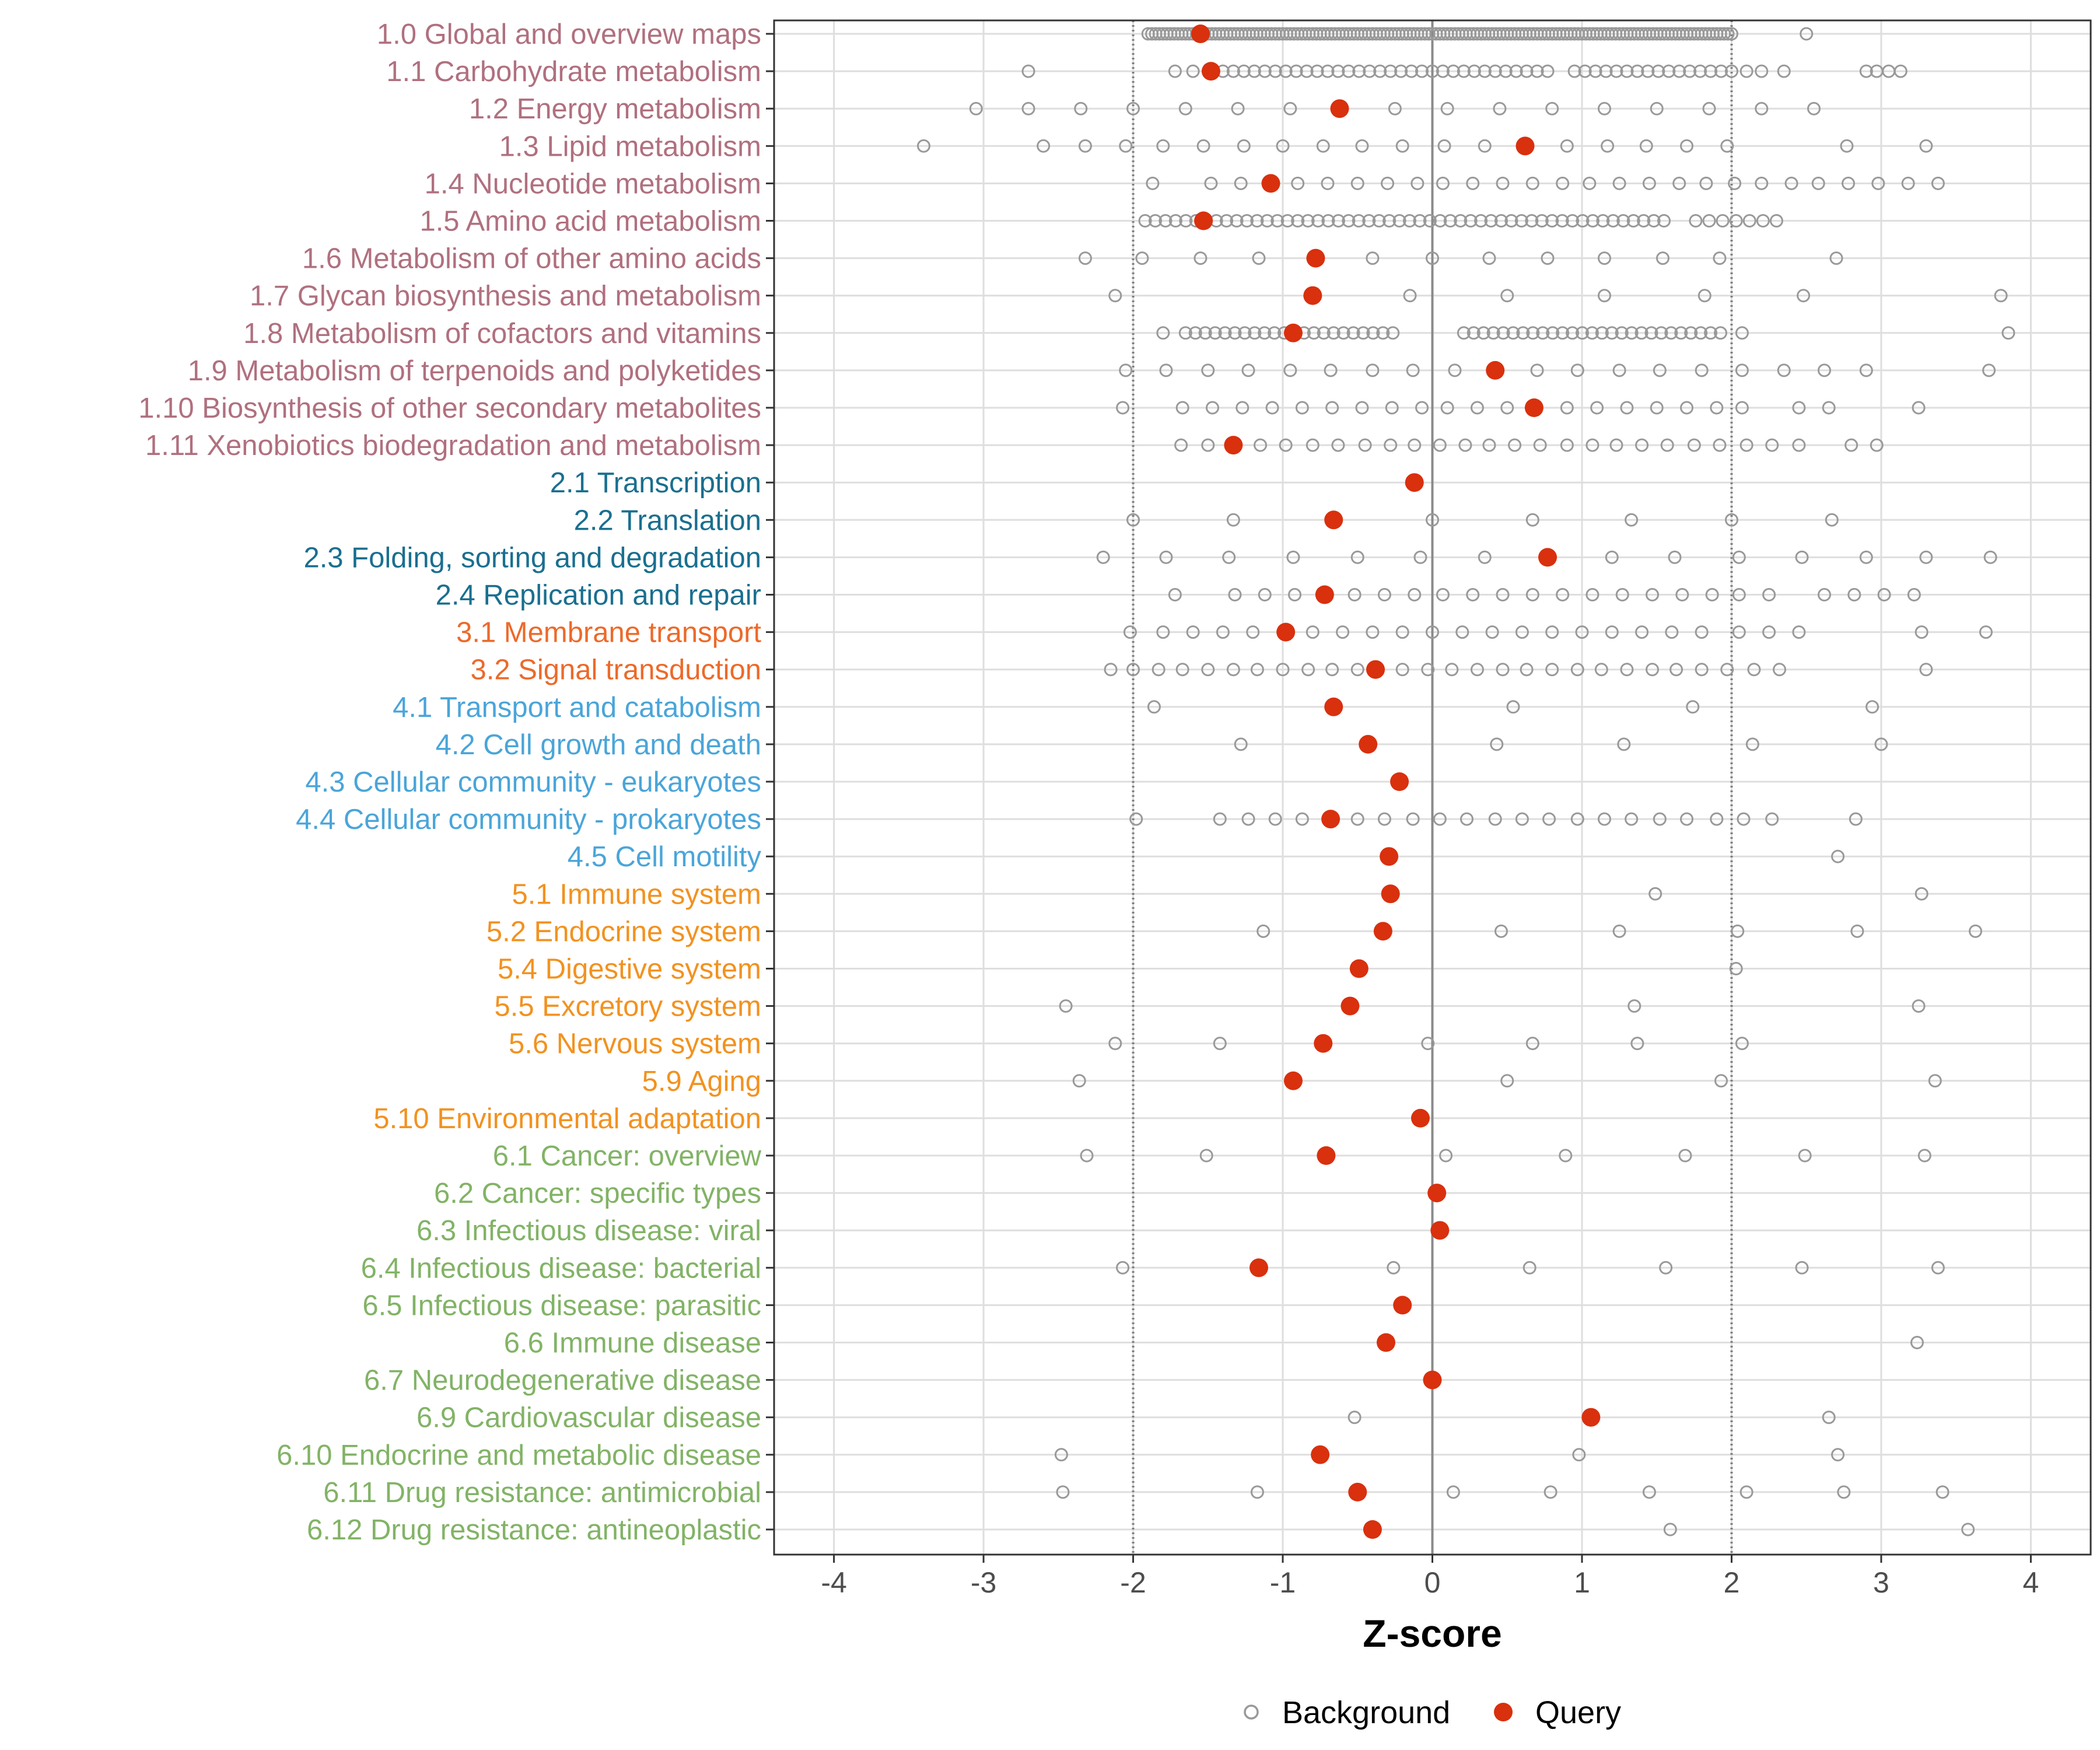  What do you see at coordinates (534, 1530) in the screenshot?
I see `category-label: 6.12 Drug resistance: antineoplastic` at bounding box center [534, 1530].